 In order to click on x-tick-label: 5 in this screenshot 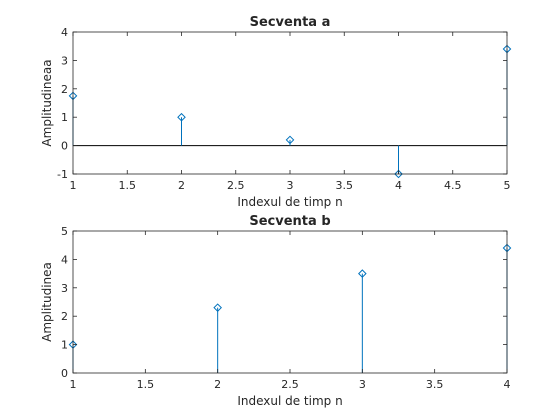, I will do `click(507, 185)`.